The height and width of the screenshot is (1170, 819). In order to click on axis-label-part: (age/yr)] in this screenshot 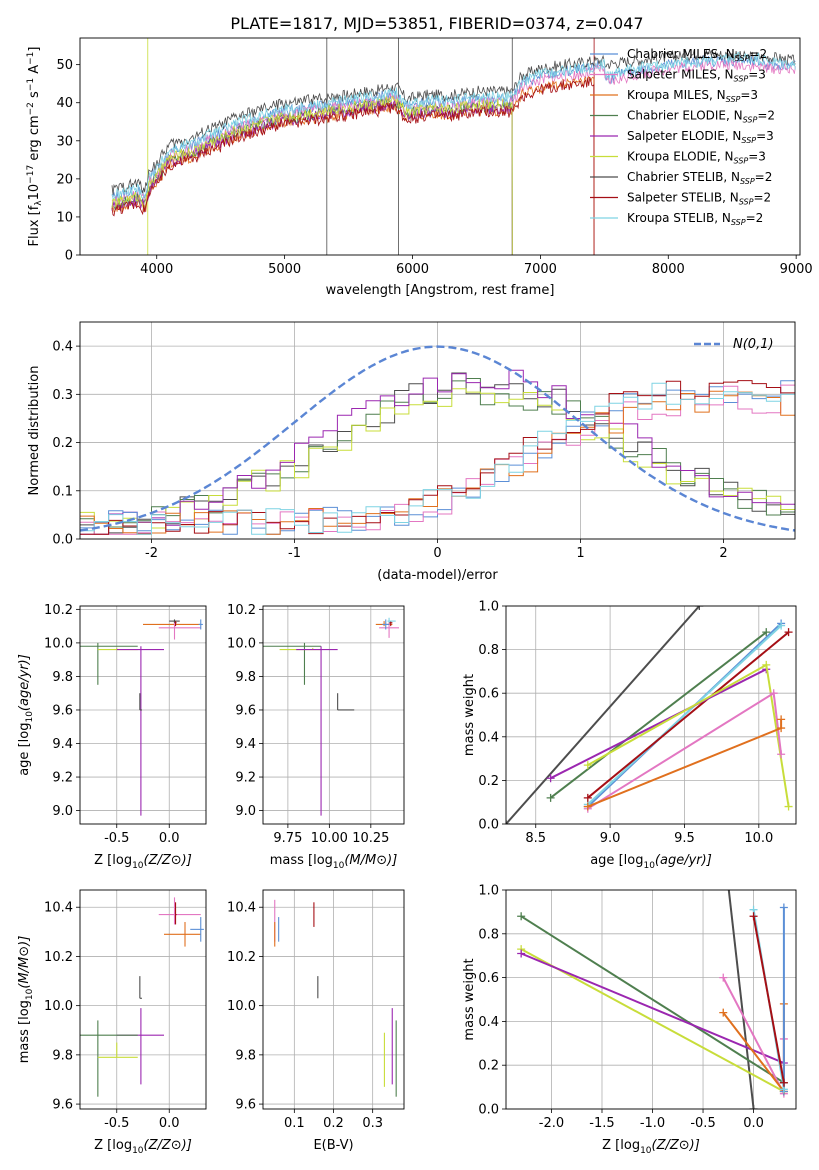, I will do `click(24, 682)`.